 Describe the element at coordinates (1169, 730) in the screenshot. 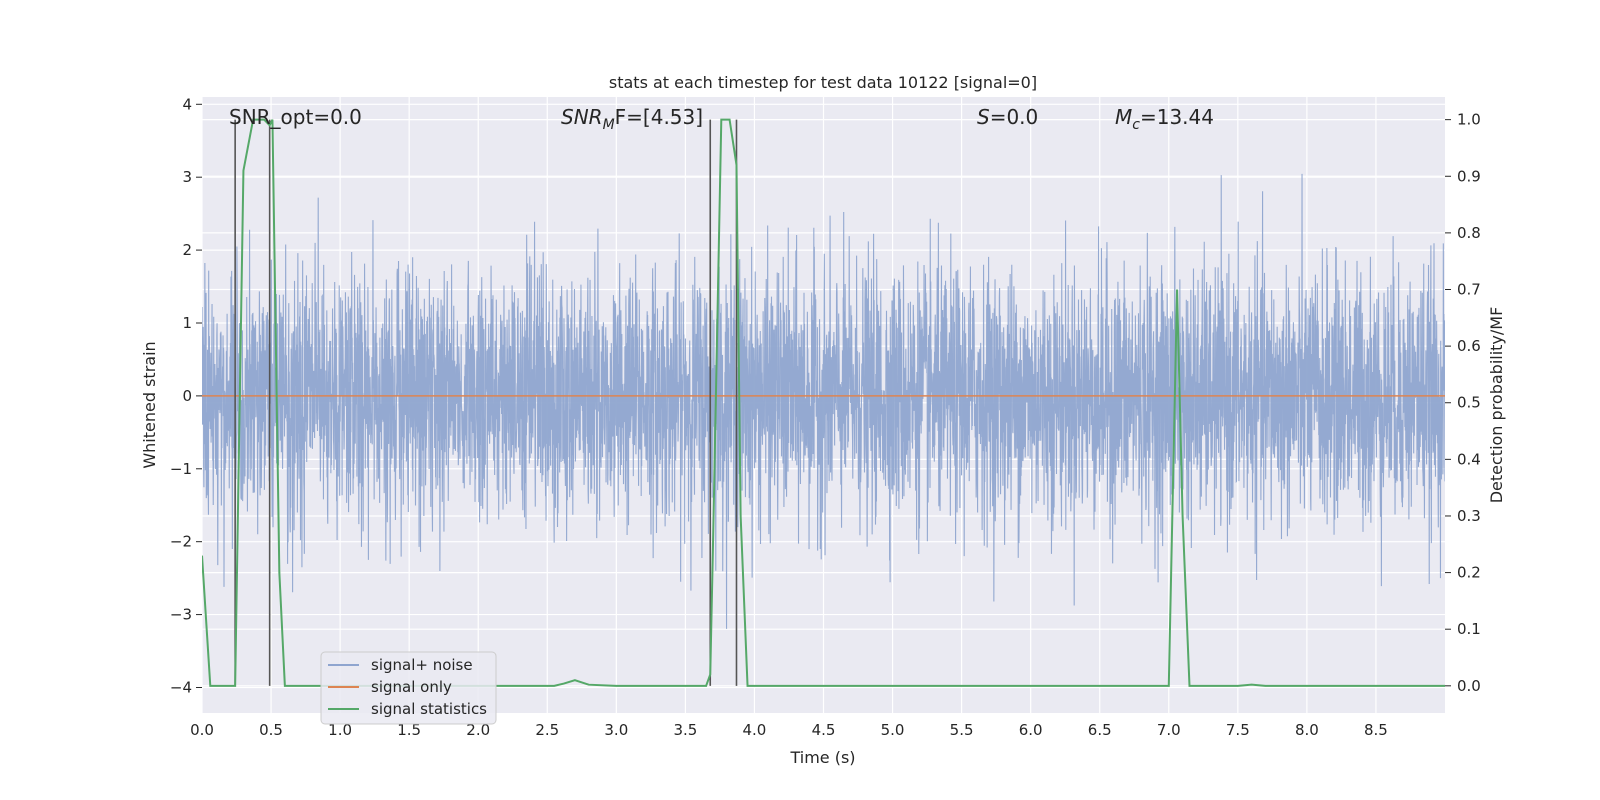

I see `x-tick-label: 7.0` at that location.